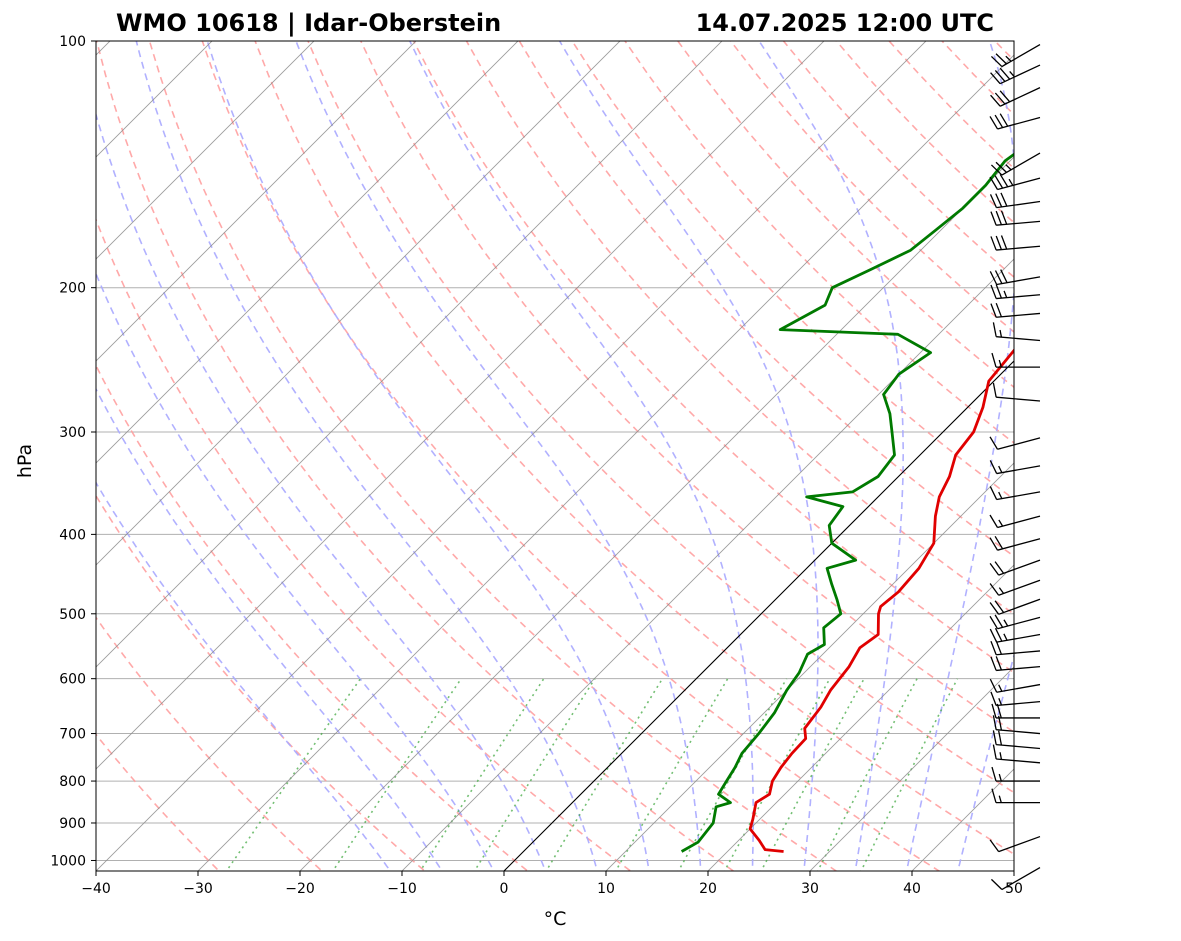 The height and width of the screenshot is (941, 1181). I want to click on x-tick-label: 50, so click(1014, 889).